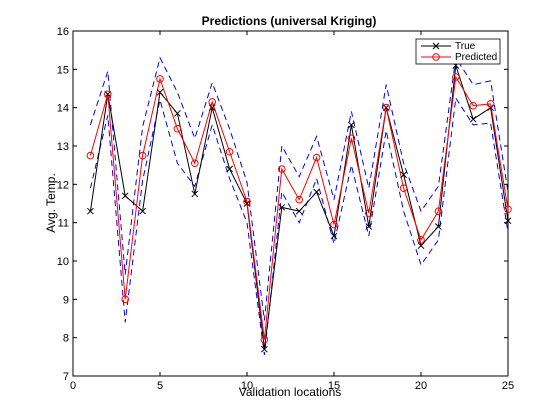 The height and width of the screenshot is (420, 560). I want to click on legend: True Predicted, so click(458, 51).